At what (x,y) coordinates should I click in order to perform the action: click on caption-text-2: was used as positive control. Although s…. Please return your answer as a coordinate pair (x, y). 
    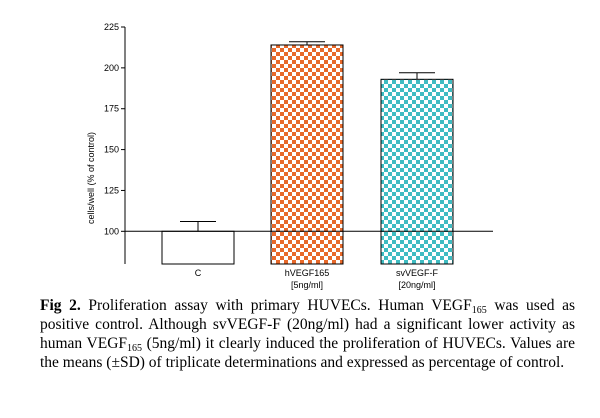
    Looking at the image, I should click on (307, 324).